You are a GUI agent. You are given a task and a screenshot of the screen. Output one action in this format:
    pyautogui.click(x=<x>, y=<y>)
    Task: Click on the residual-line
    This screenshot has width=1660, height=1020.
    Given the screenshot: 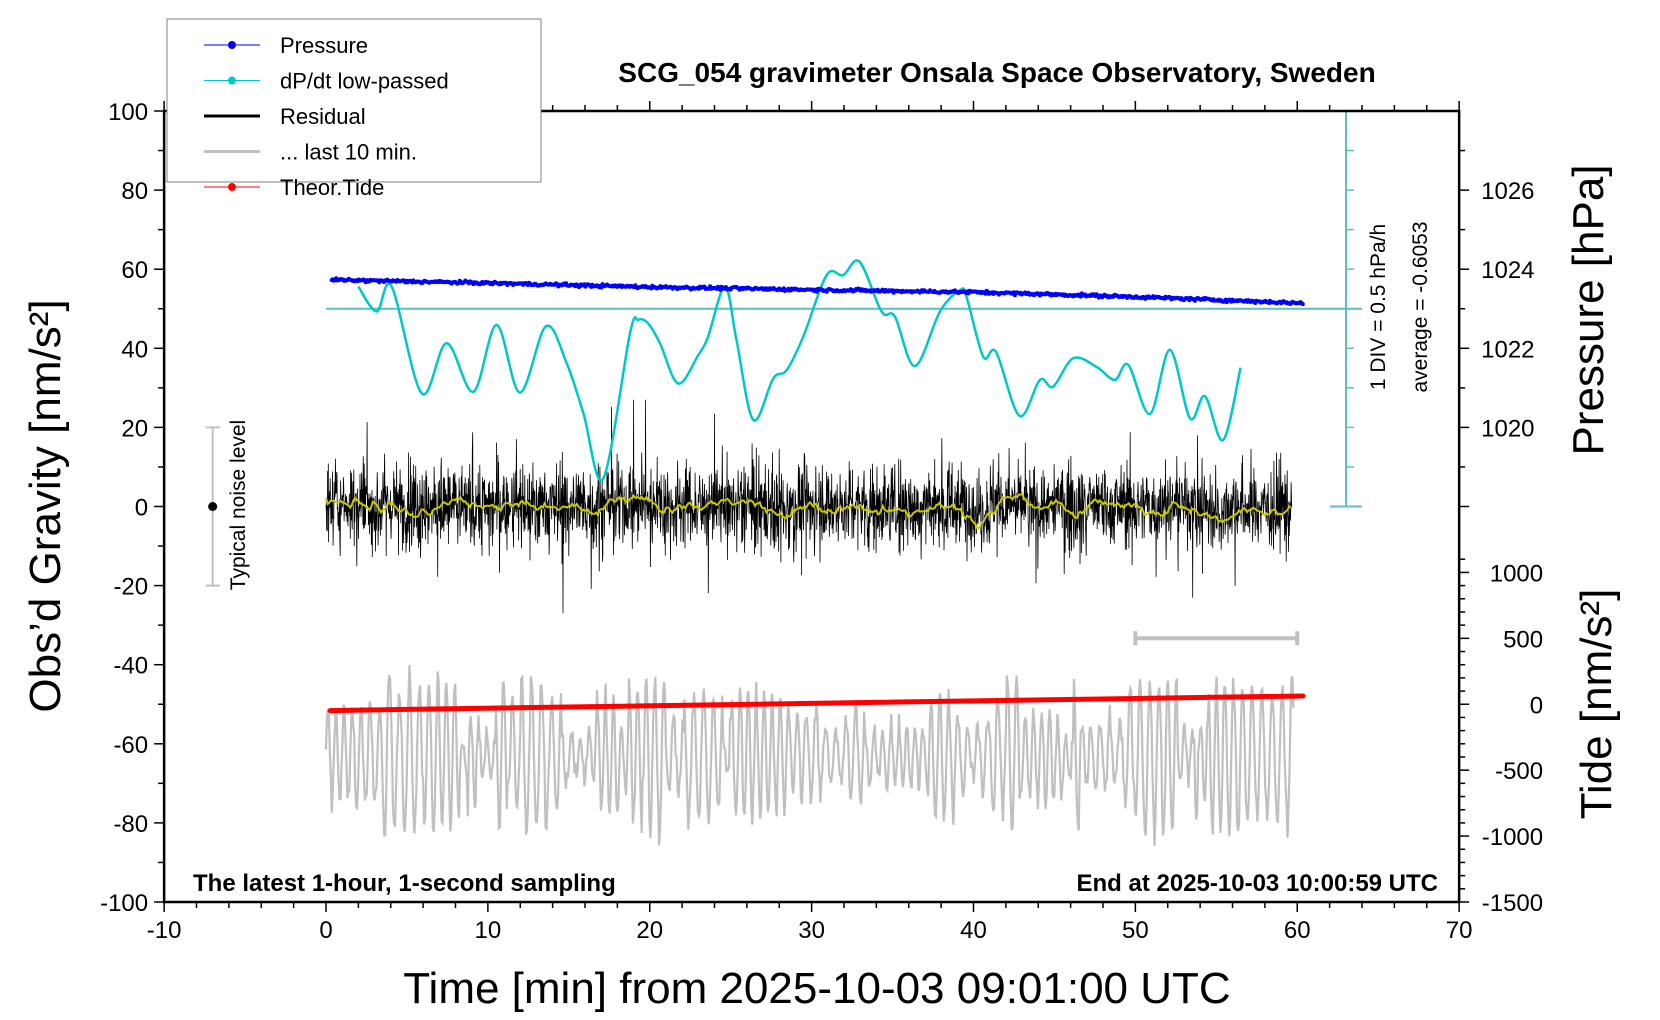 What is the action you would take?
    pyautogui.click(x=809, y=506)
    